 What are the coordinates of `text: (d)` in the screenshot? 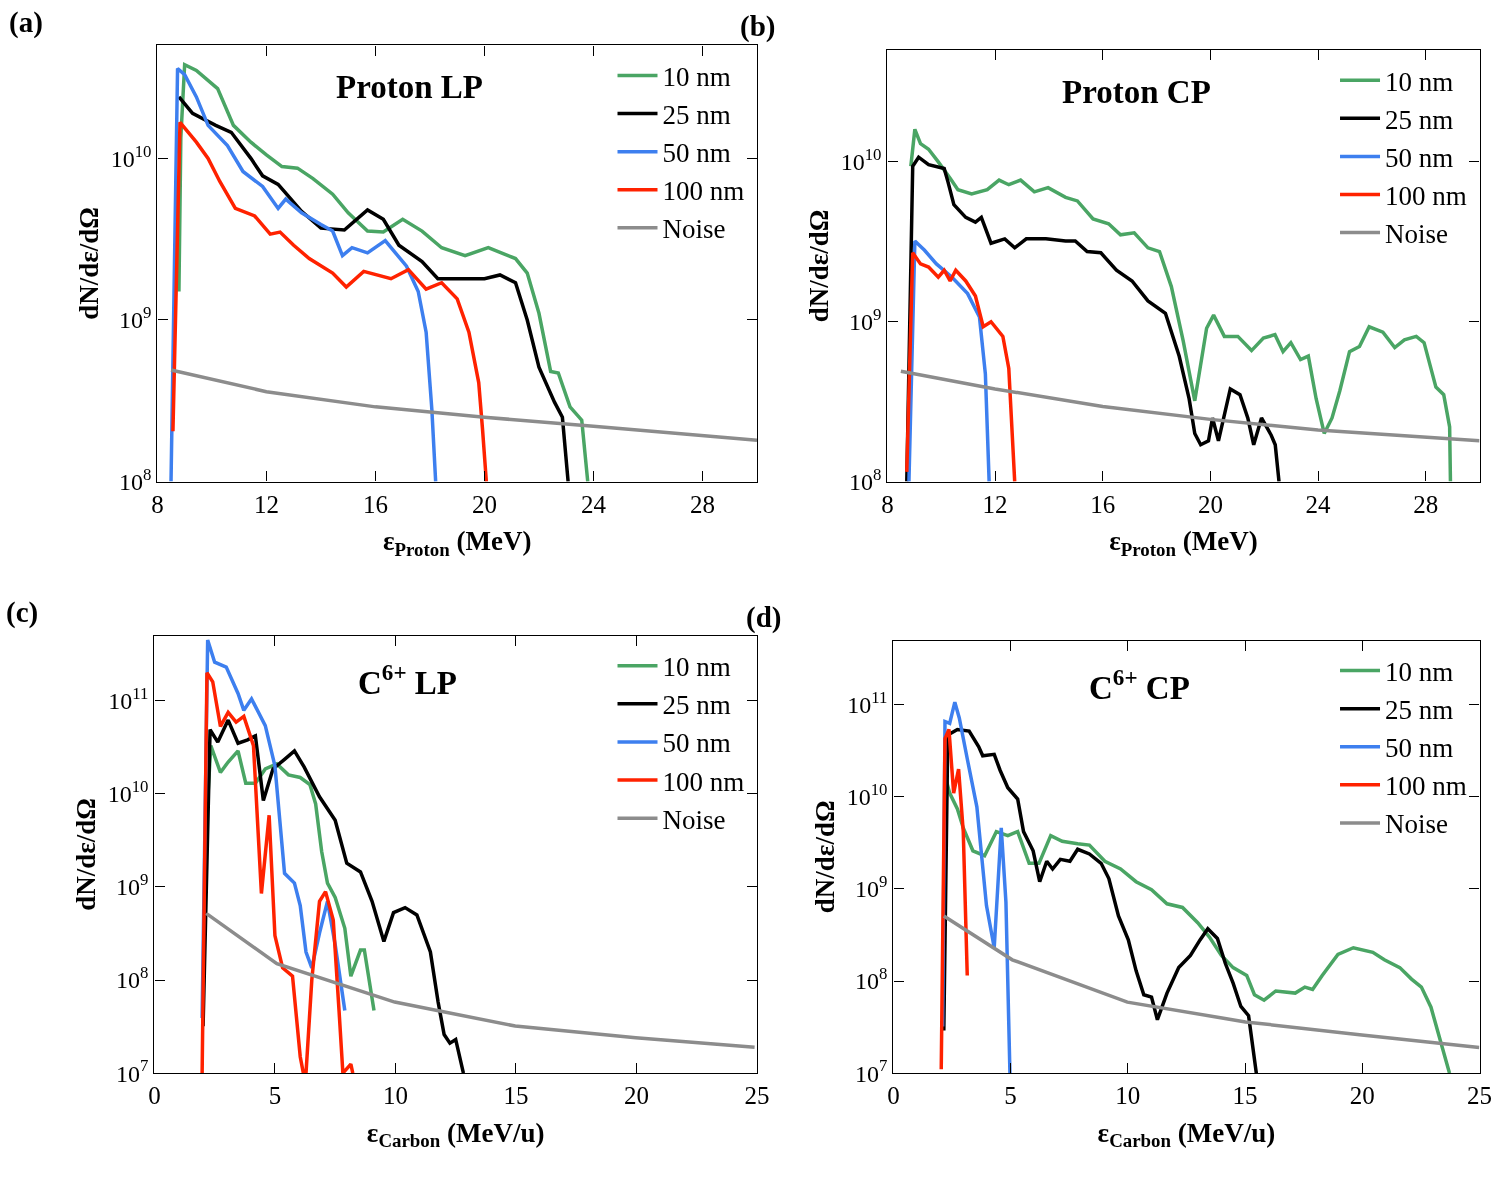 It's located at (764, 617).